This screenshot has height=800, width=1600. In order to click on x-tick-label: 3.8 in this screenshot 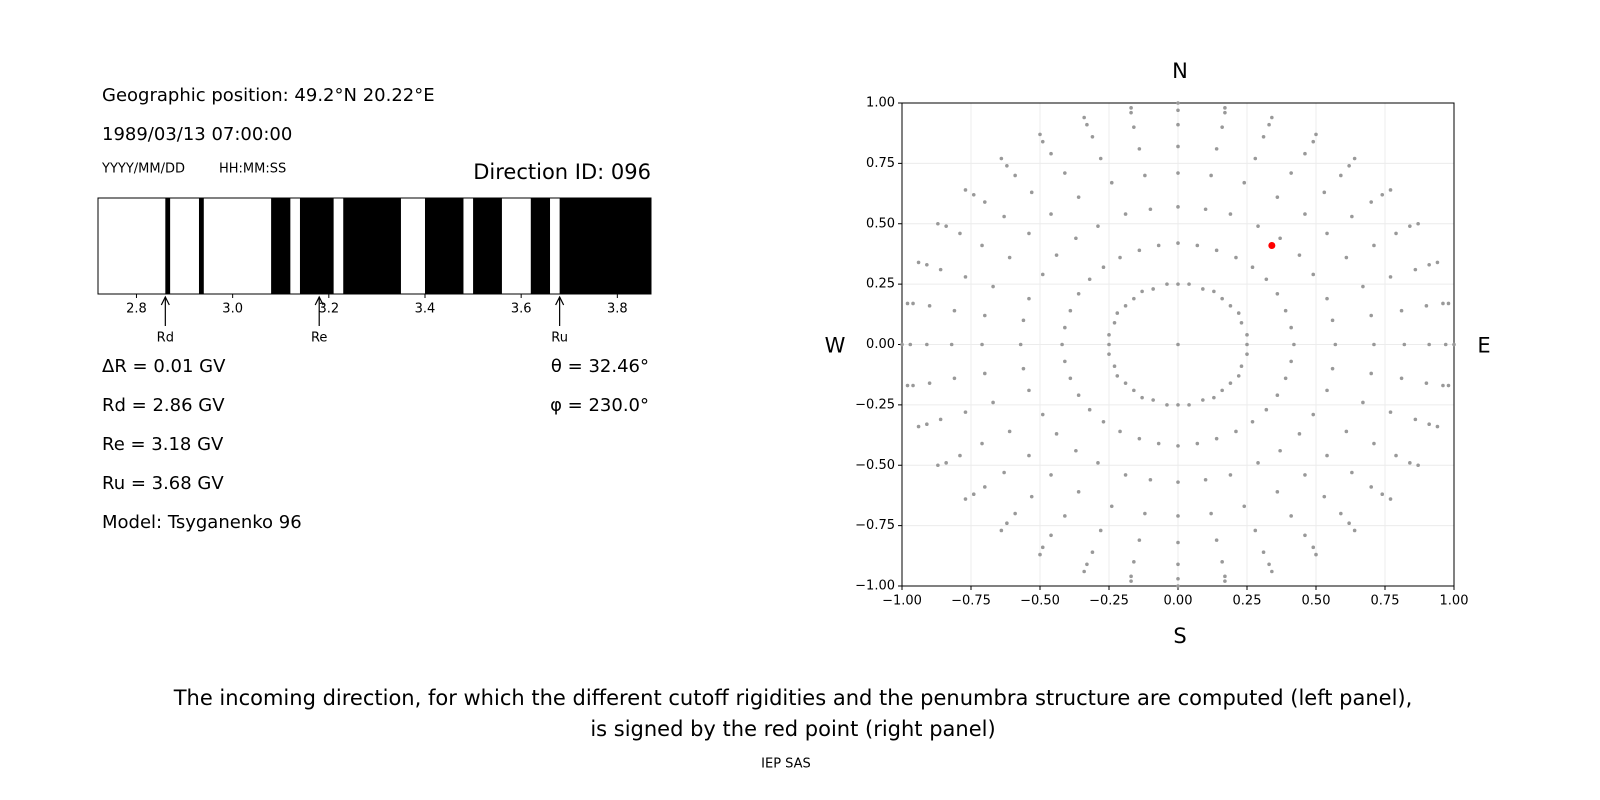, I will do `click(617, 309)`.